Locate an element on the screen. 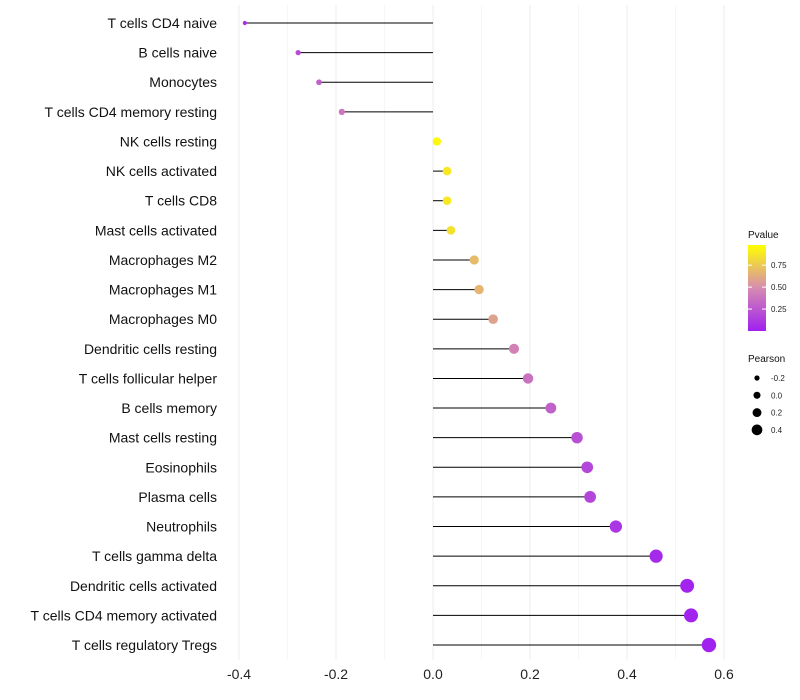  size-legend-label: 0.0 is located at coordinates (777, 395).